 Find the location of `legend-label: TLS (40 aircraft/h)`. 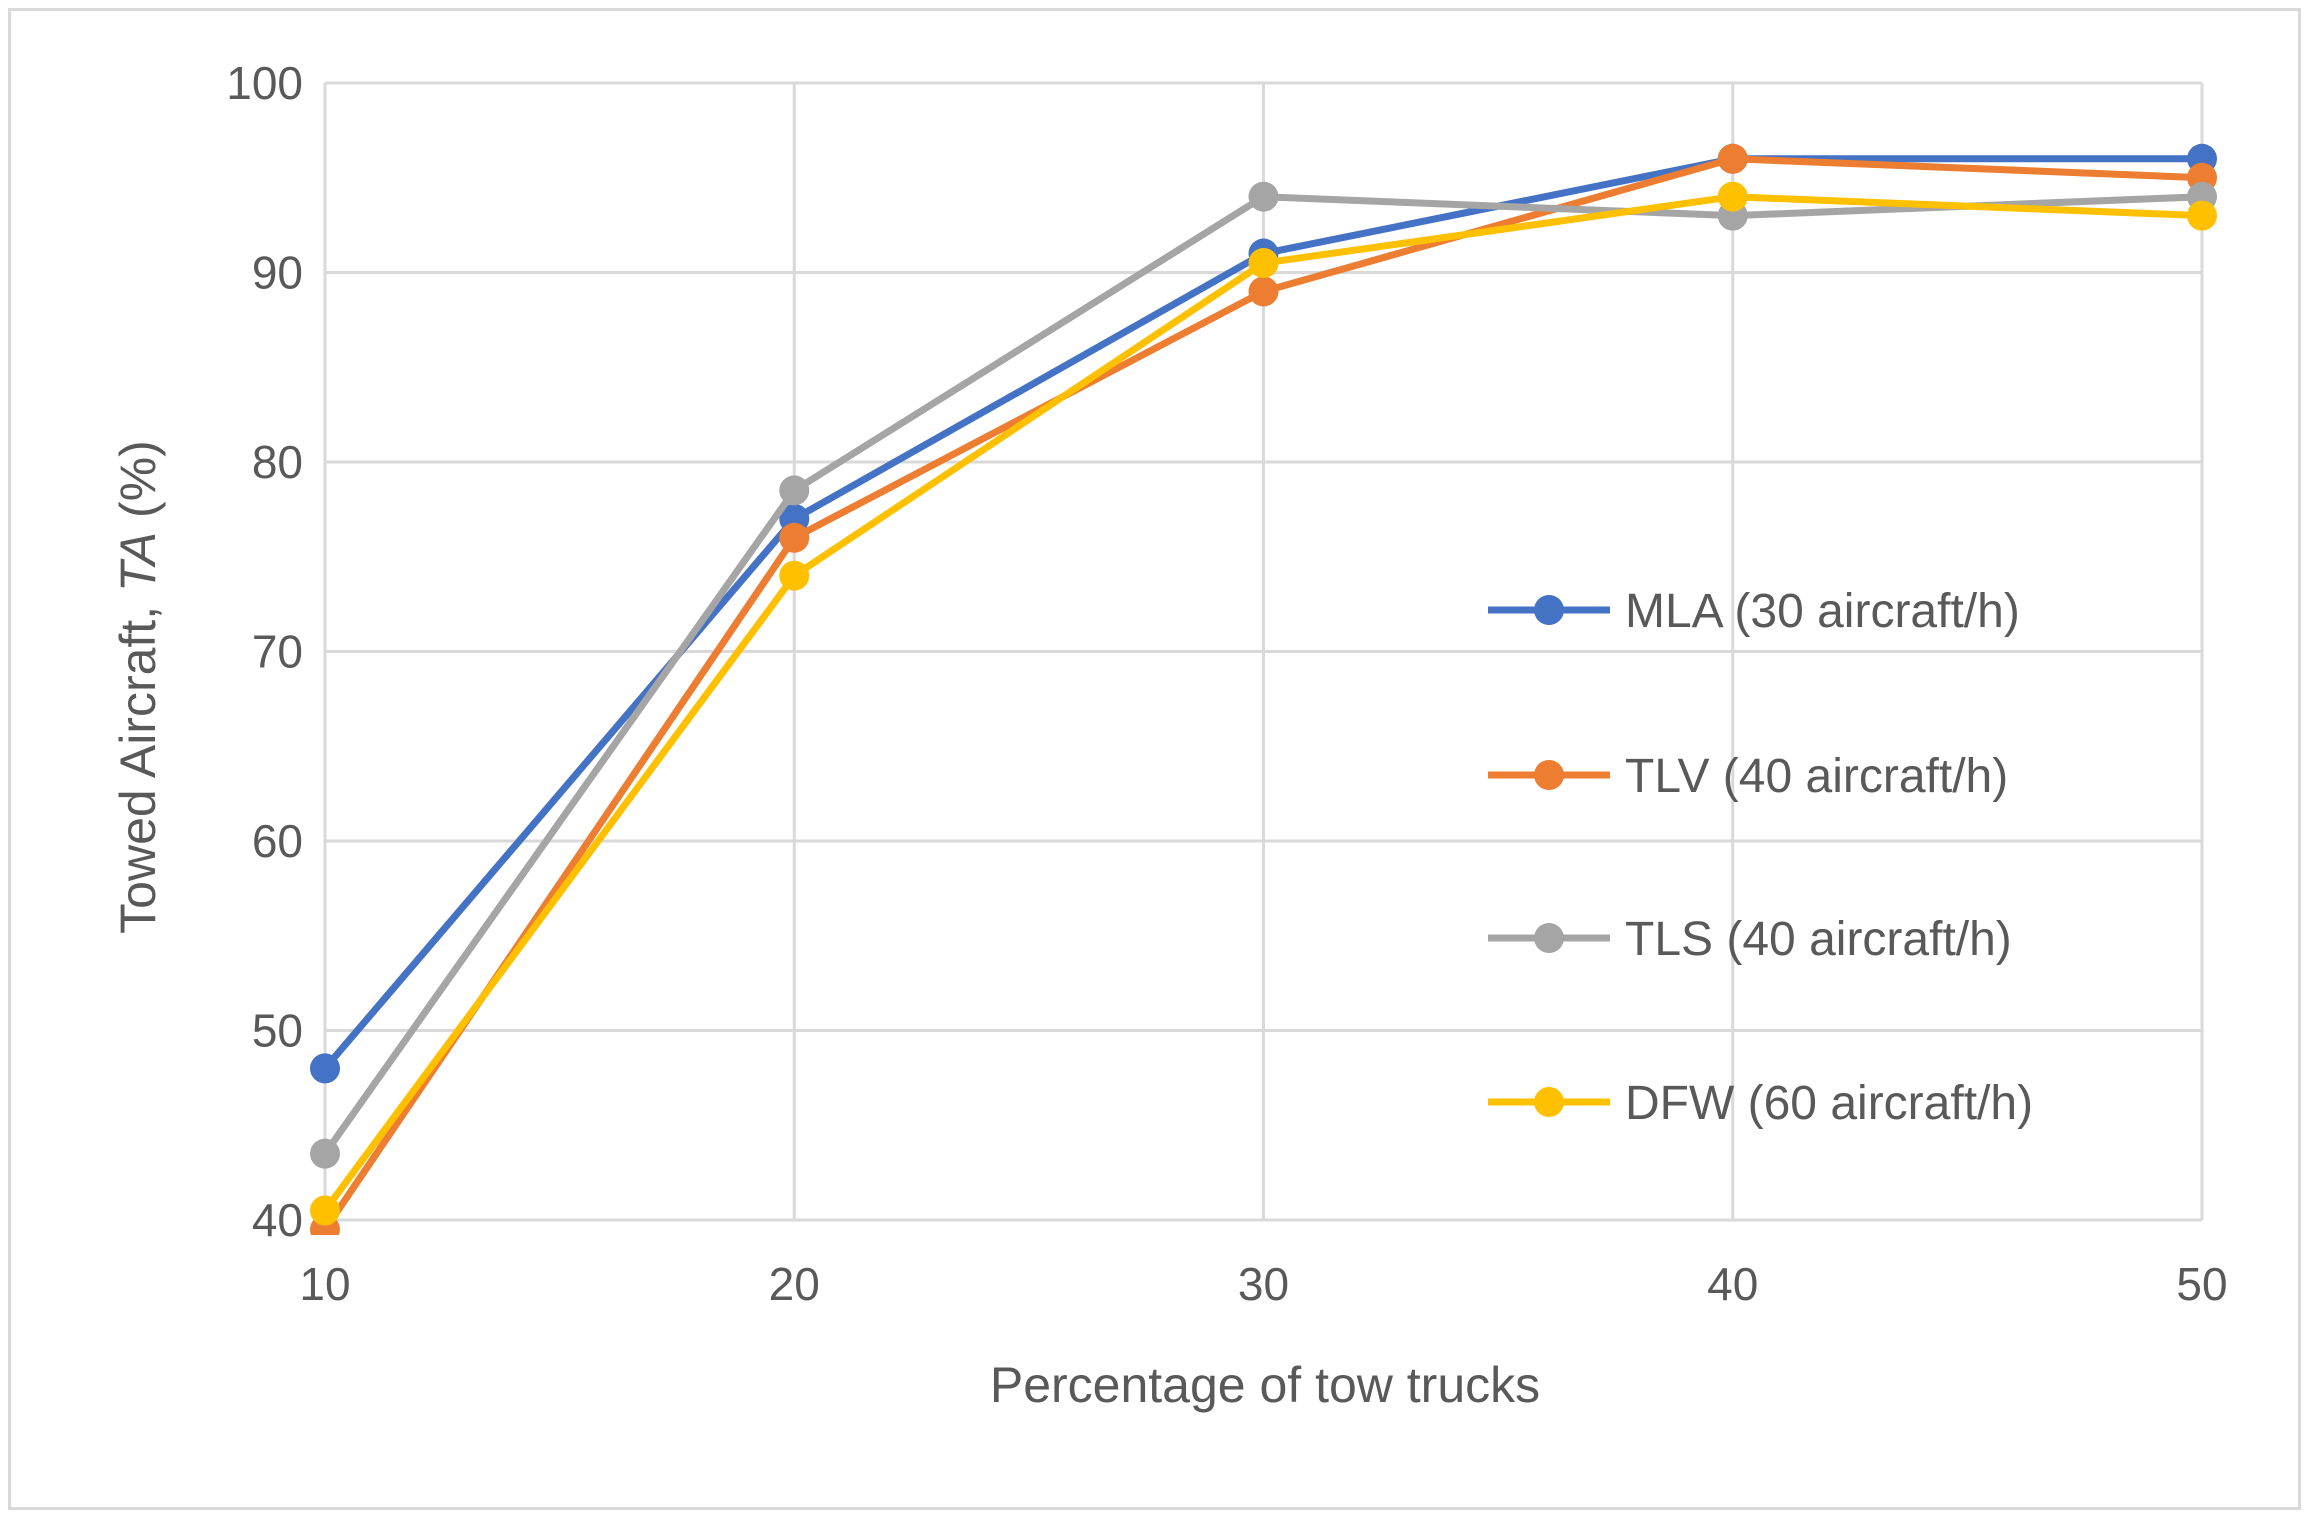

legend-label: TLS (40 aircraft/h) is located at coordinates (1818, 939).